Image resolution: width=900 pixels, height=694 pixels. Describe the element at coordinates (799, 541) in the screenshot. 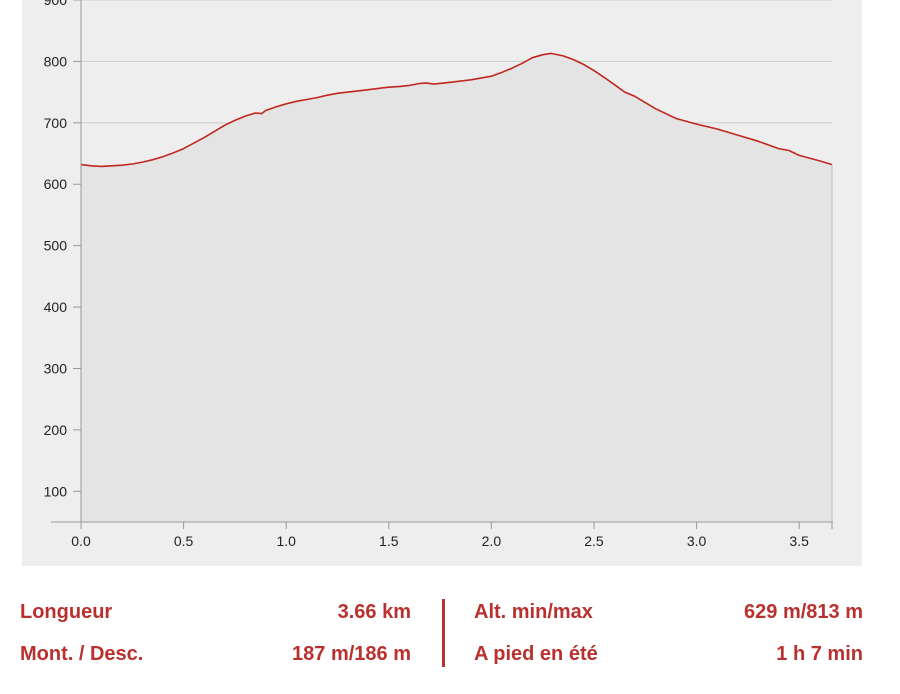

I see `x-tick-label: 3.5` at that location.